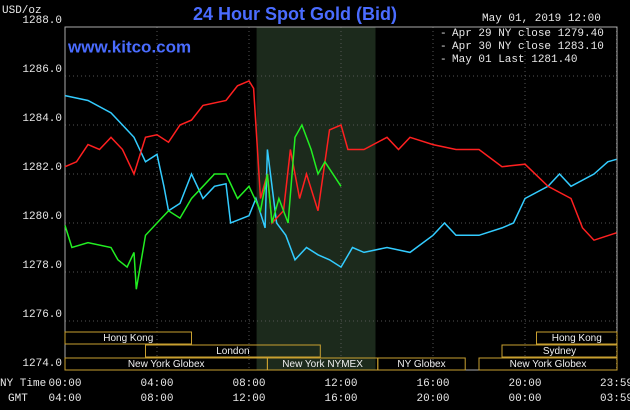  I want to click on y-tick-label: 1284.0, so click(42, 119).